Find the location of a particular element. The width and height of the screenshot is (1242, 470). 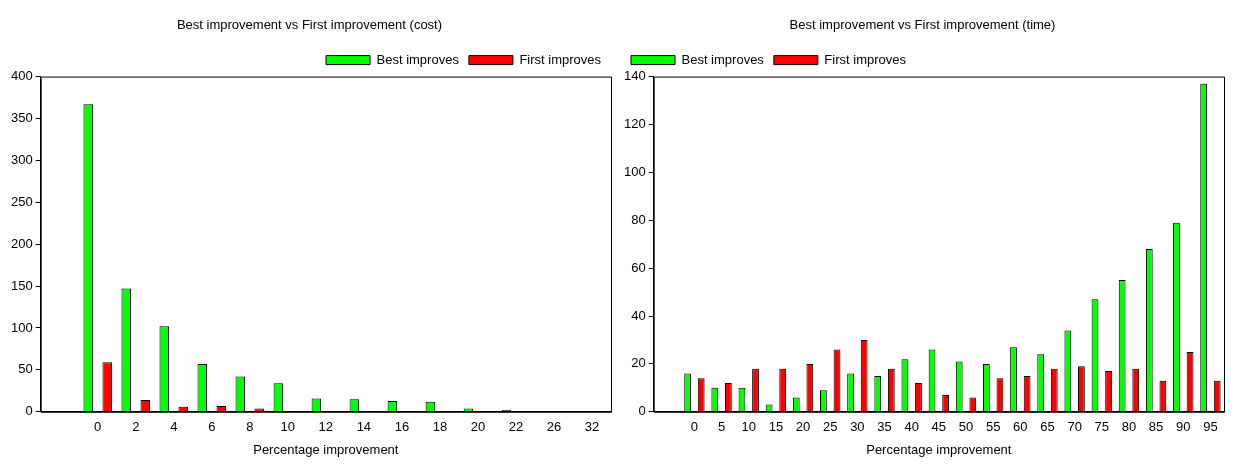

x-tick-label: 90 is located at coordinates (1183, 427).